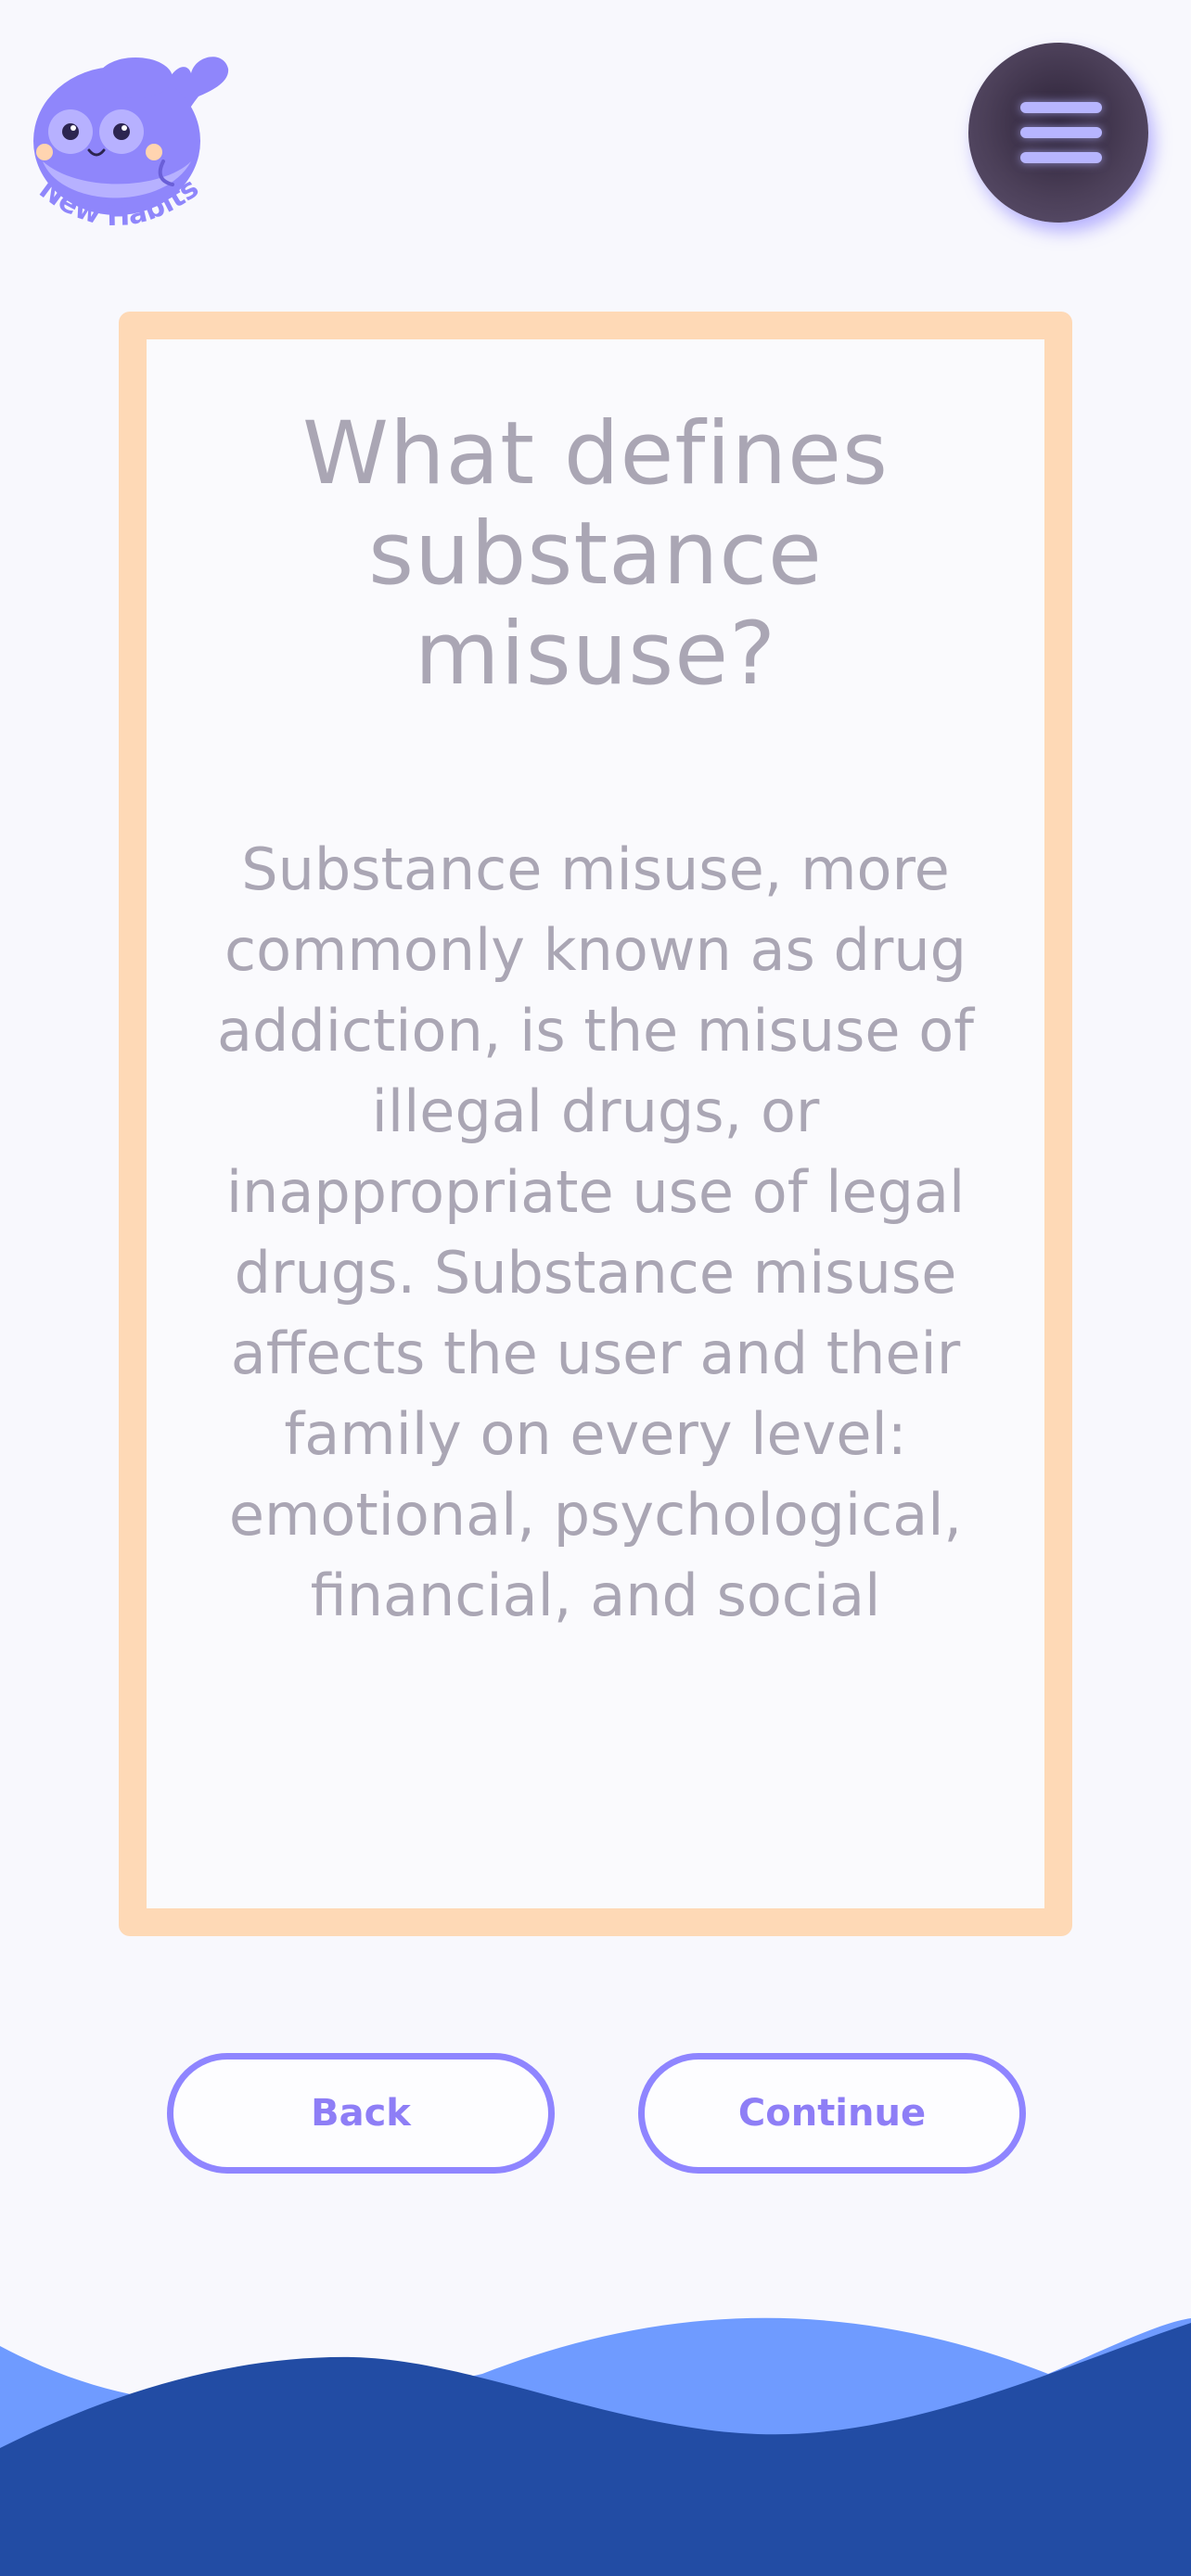 This screenshot has width=1191, height=2576. I want to click on wave-footer, so click(595, 2433).